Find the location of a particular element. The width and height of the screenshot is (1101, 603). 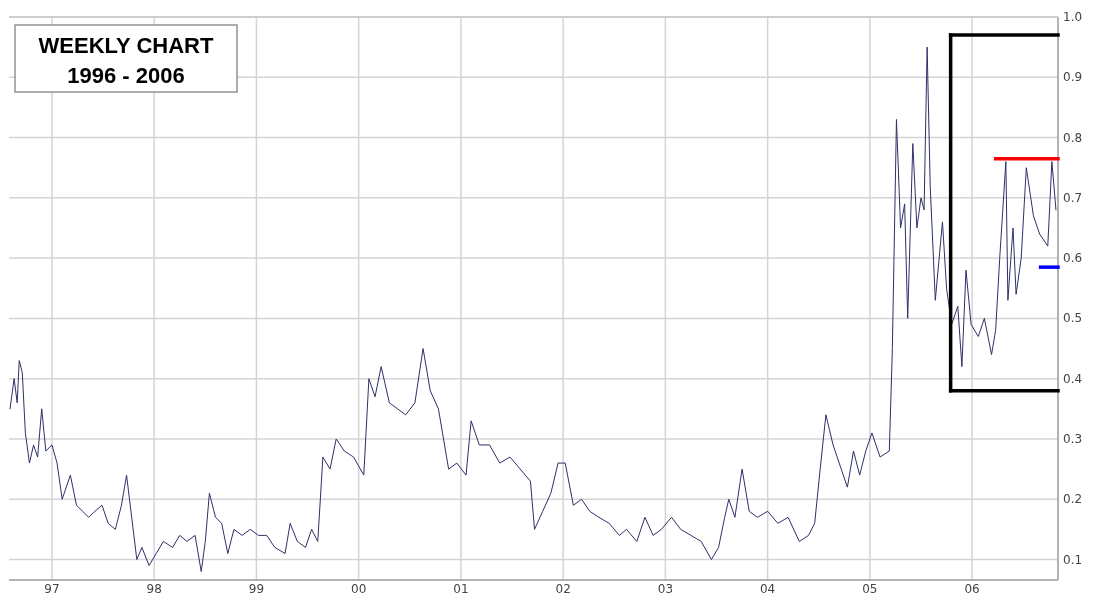

y-tick-label: 0.3 is located at coordinates (1073, 438).